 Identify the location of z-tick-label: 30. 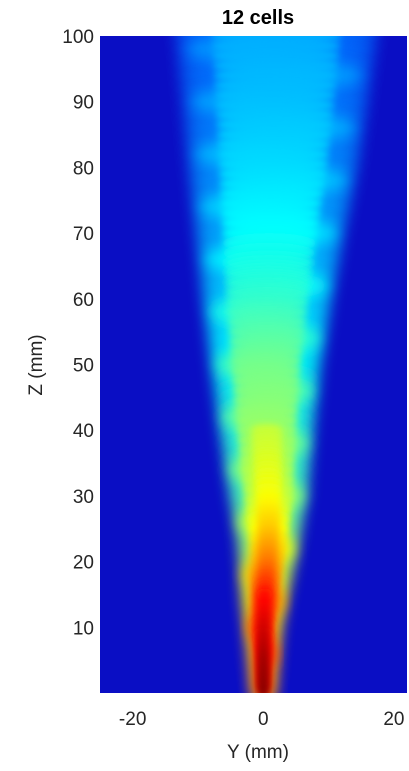
(83, 497).